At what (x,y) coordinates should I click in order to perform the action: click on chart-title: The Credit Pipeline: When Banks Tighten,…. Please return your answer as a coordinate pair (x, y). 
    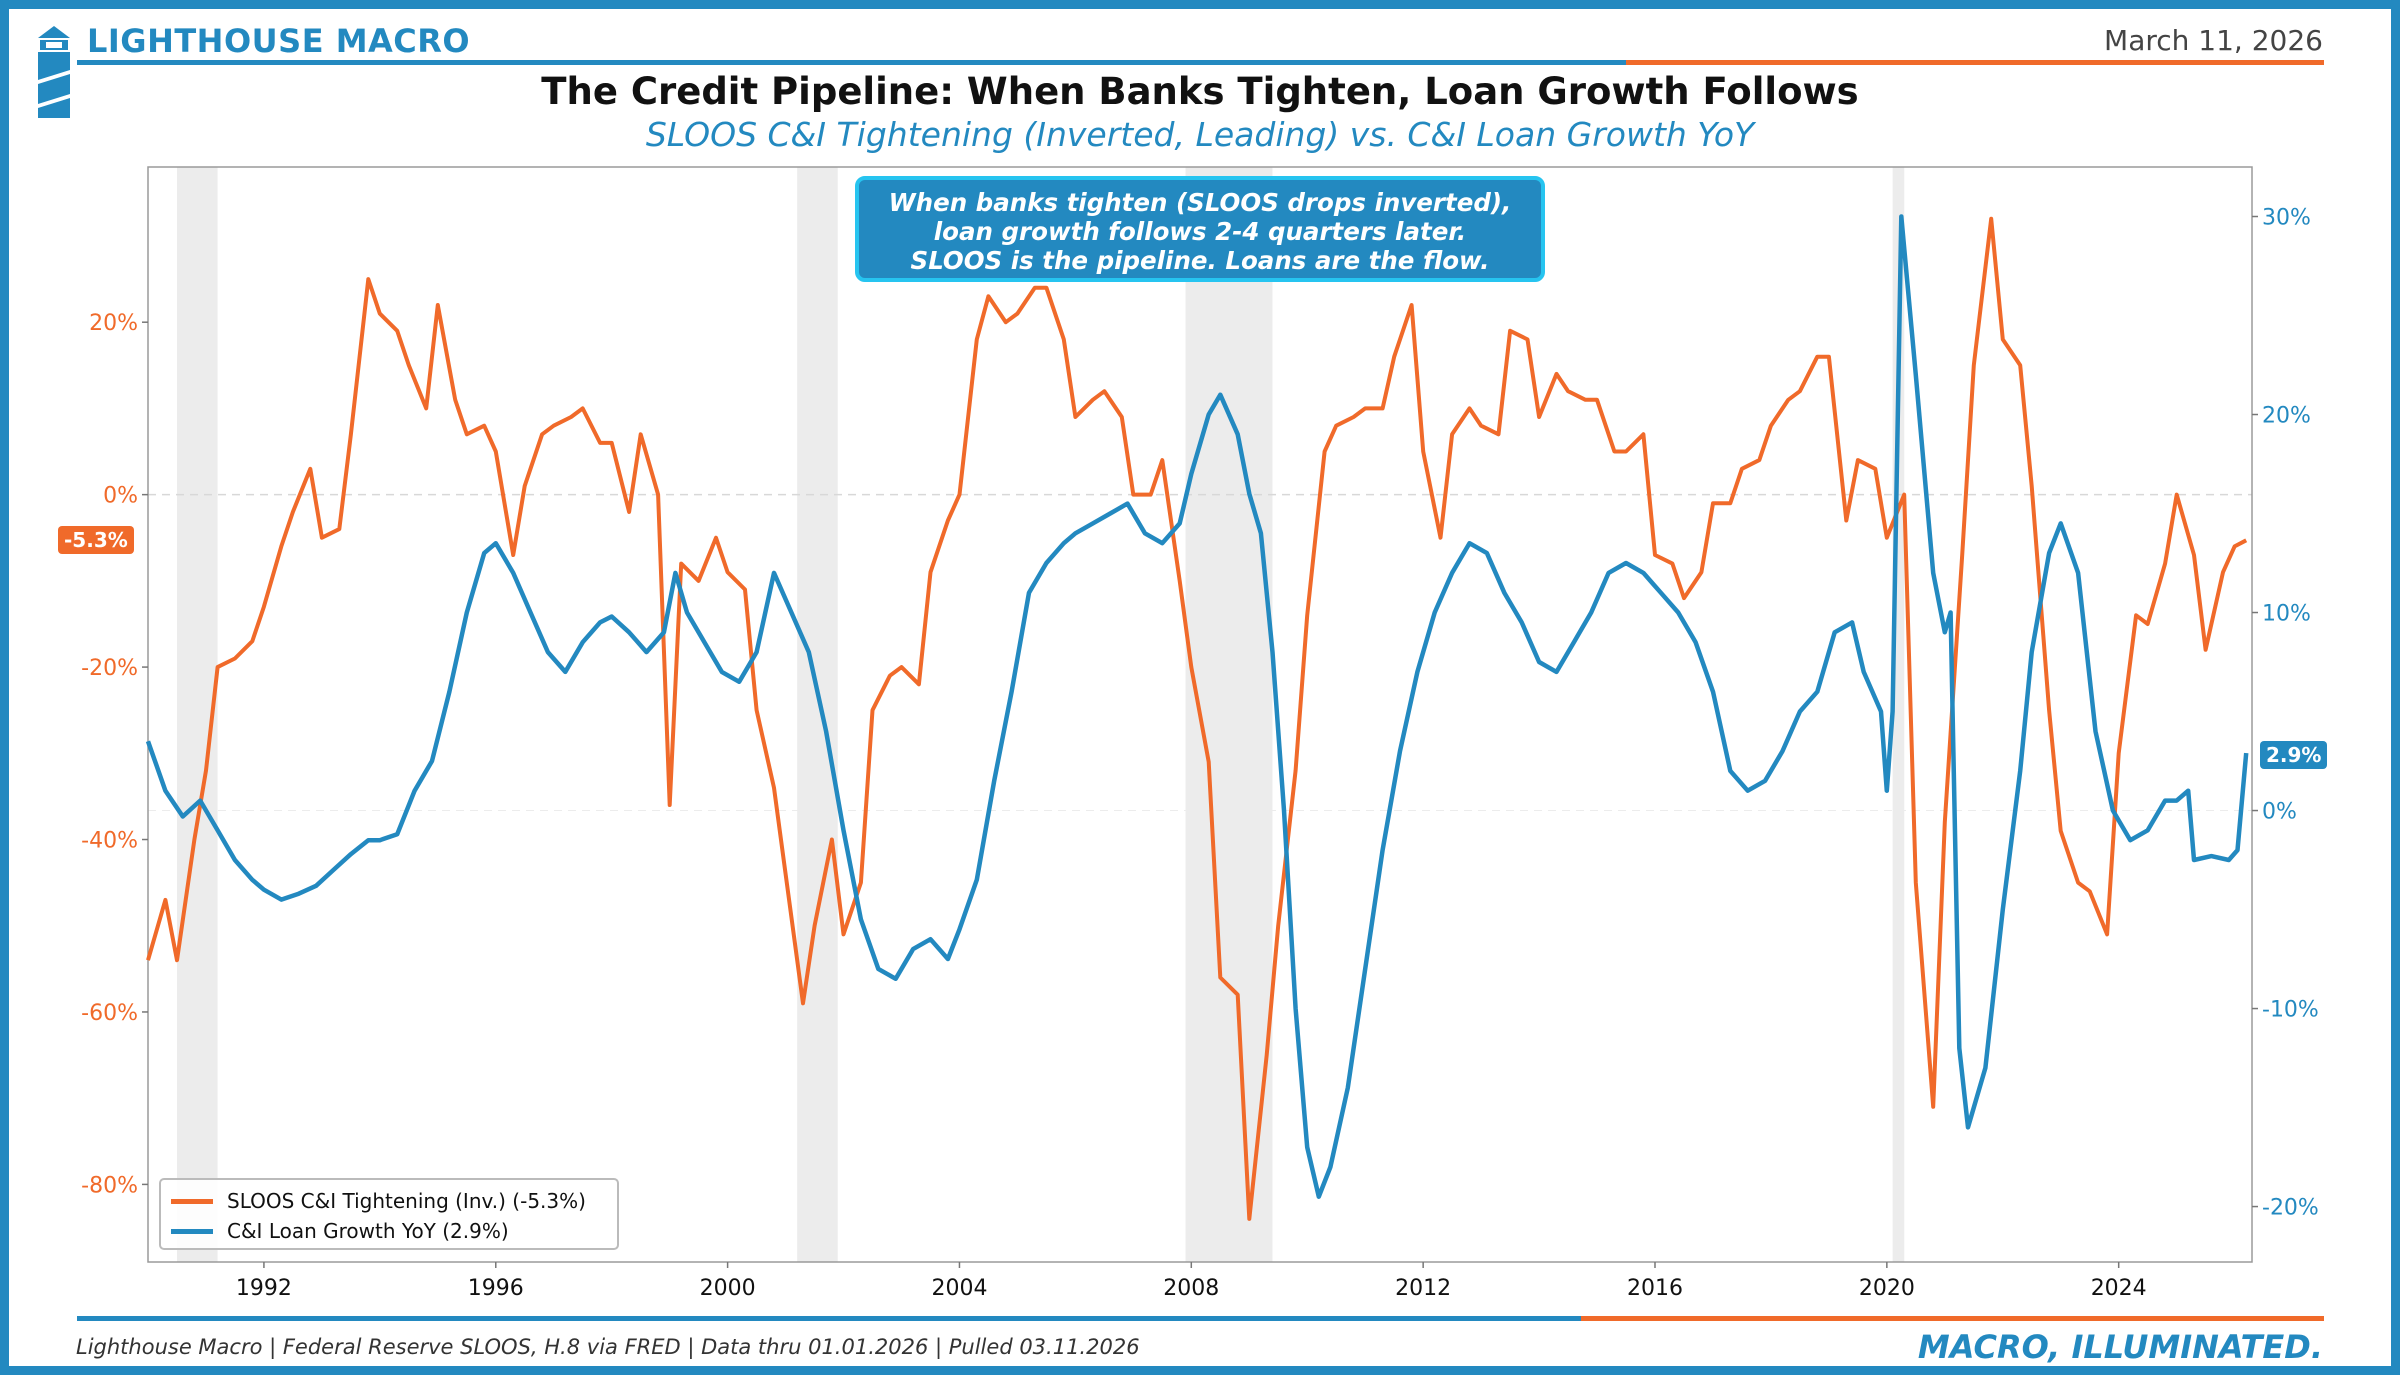
    Looking at the image, I should click on (1200, 91).